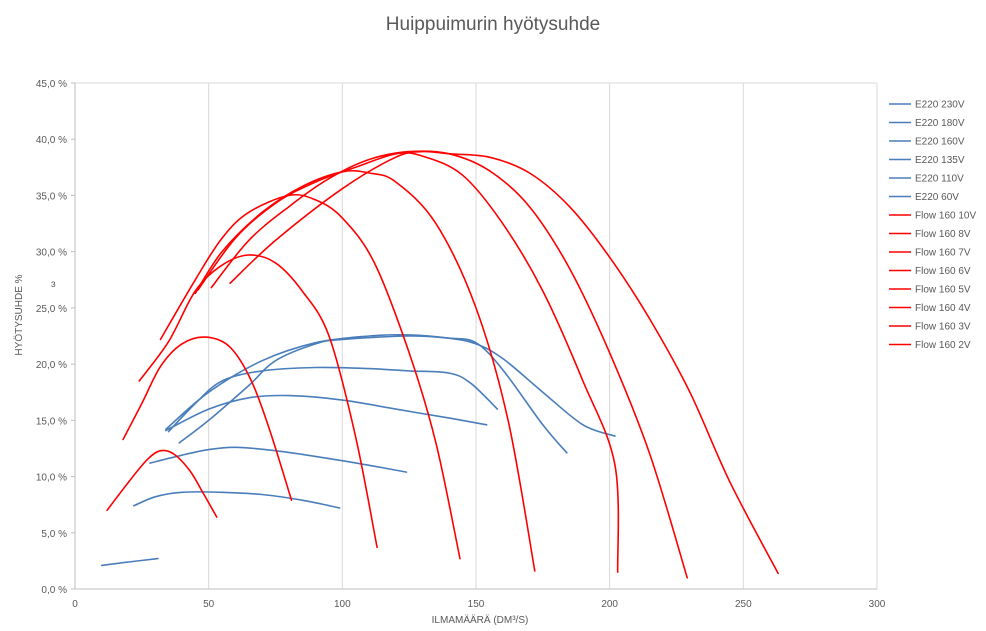 This screenshot has width=986, height=631. Describe the element at coordinates (940, 105) in the screenshot. I see `legend-label-e220-230v: E220 230V` at that location.